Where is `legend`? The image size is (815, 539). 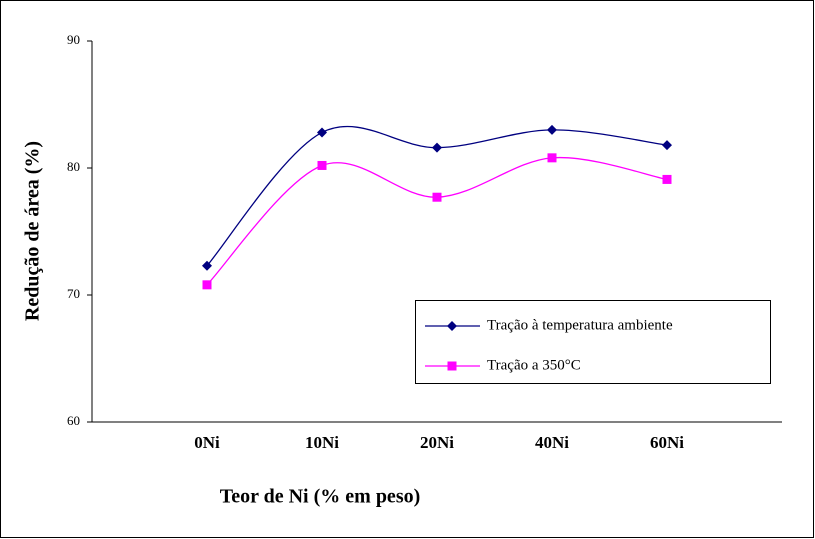 legend is located at coordinates (593, 342).